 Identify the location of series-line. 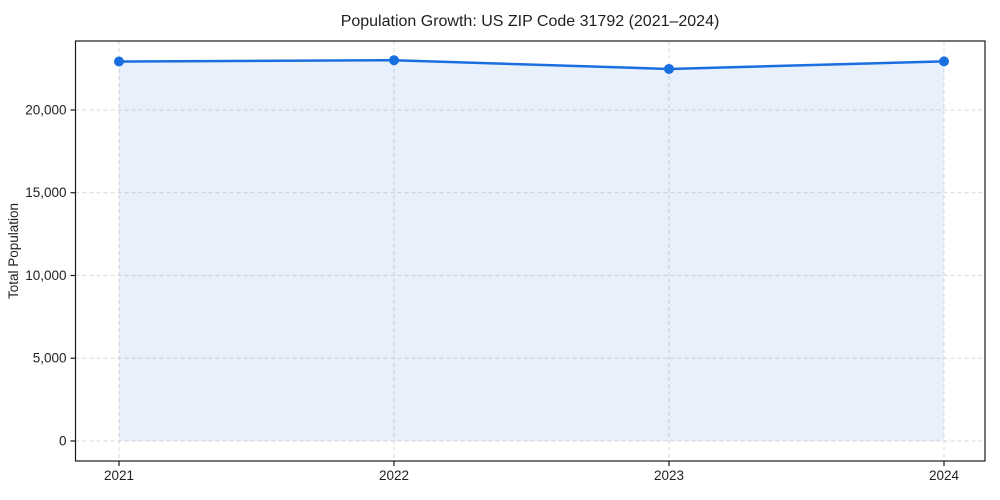
(531, 64).